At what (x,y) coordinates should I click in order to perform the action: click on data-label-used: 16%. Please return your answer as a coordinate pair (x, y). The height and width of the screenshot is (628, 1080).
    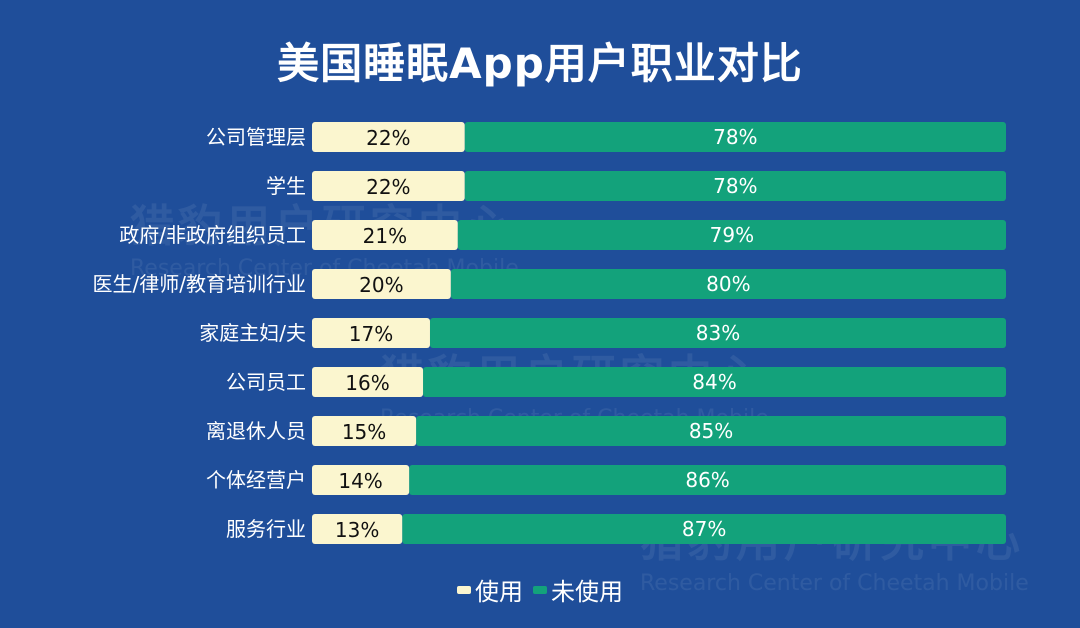
    Looking at the image, I should click on (367, 383).